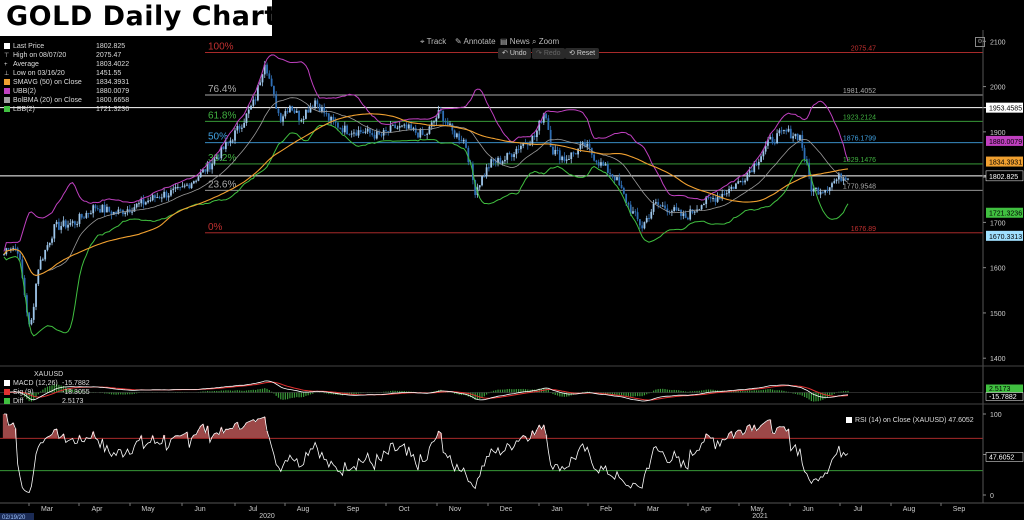 The height and width of the screenshot is (520, 1024). Describe the element at coordinates (858, 509) in the screenshot. I see `month-label: Jul` at that location.